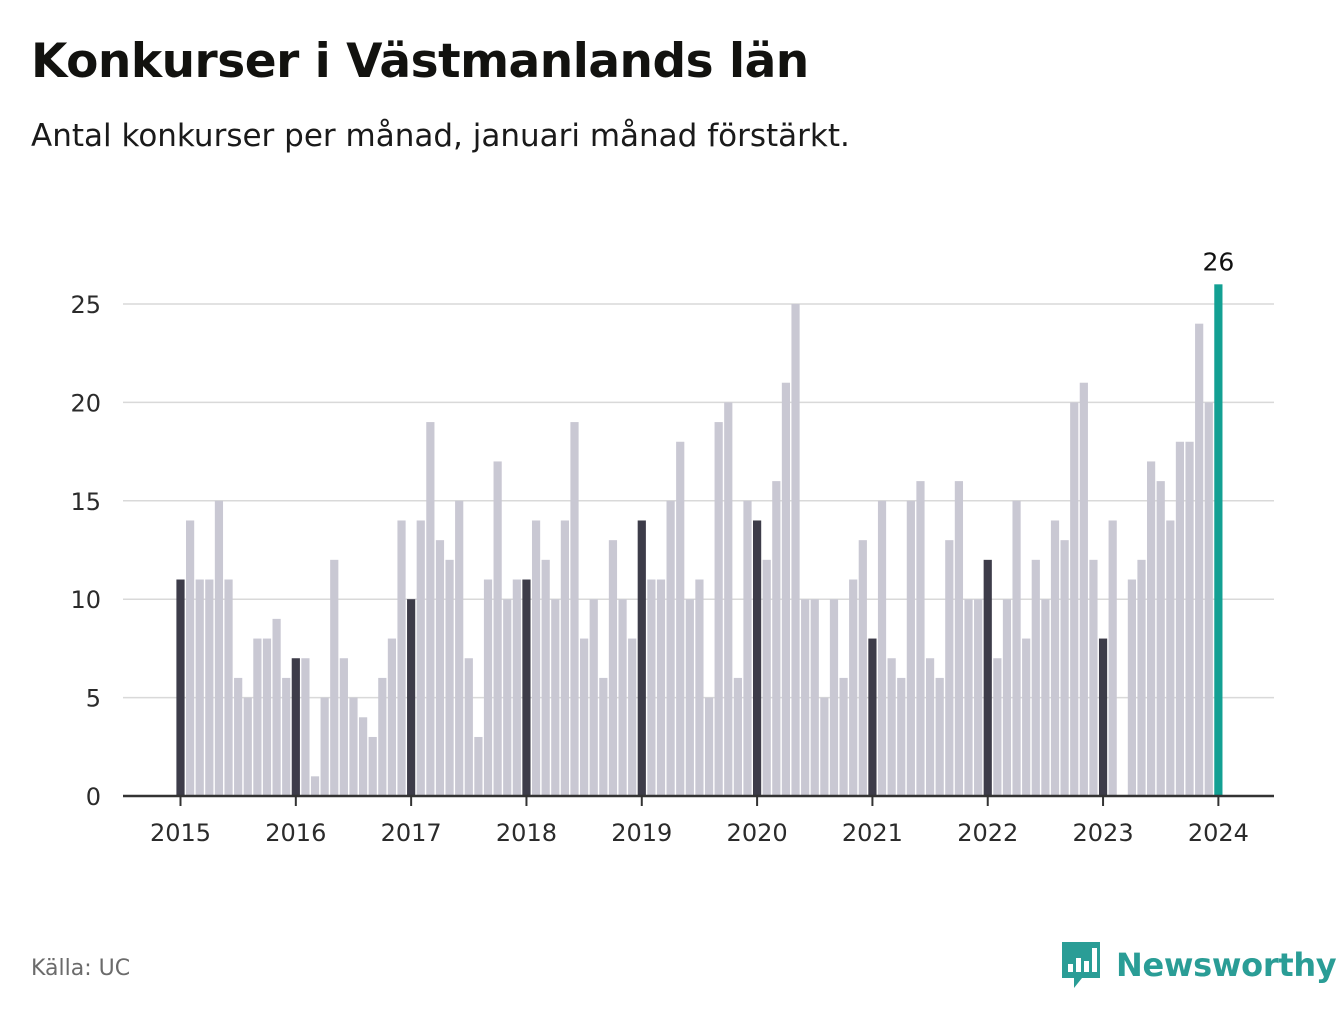 This screenshot has width=1340, height=1020. What do you see at coordinates (526, 833) in the screenshot?
I see `x-tick-label: 2018` at bounding box center [526, 833].